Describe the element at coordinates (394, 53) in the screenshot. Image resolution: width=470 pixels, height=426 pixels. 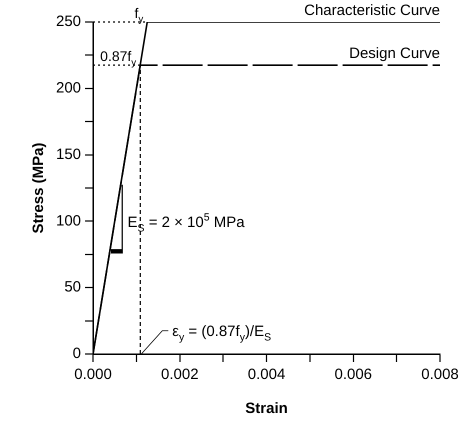
I see `series-label: Design Curve` at that location.